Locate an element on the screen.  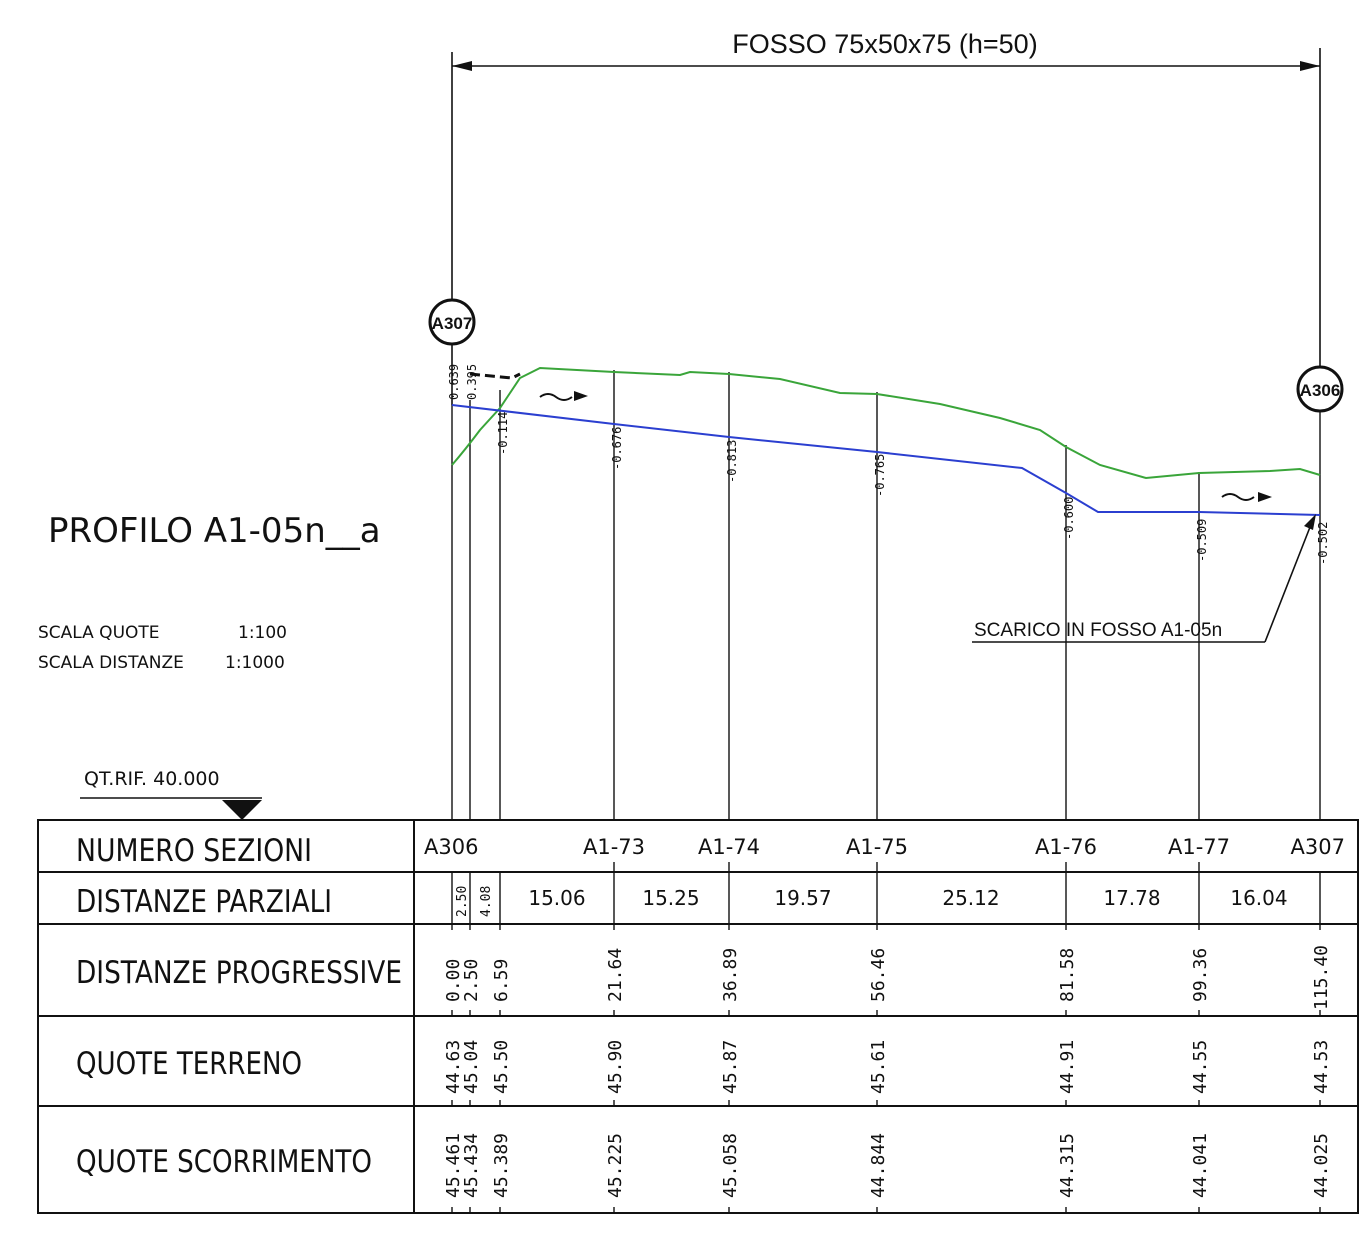
connector-dashed is located at coordinates (495, 376).